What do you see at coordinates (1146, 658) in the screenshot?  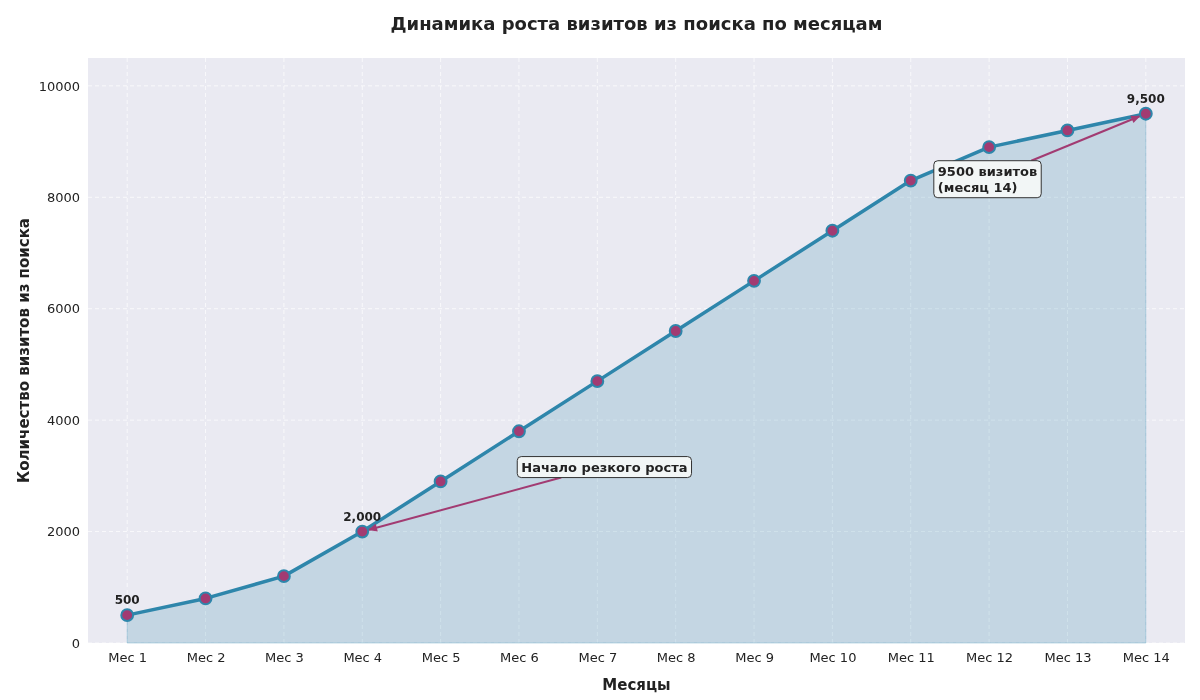 I see `x-tick-label: Mec 14` at bounding box center [1146, 658].